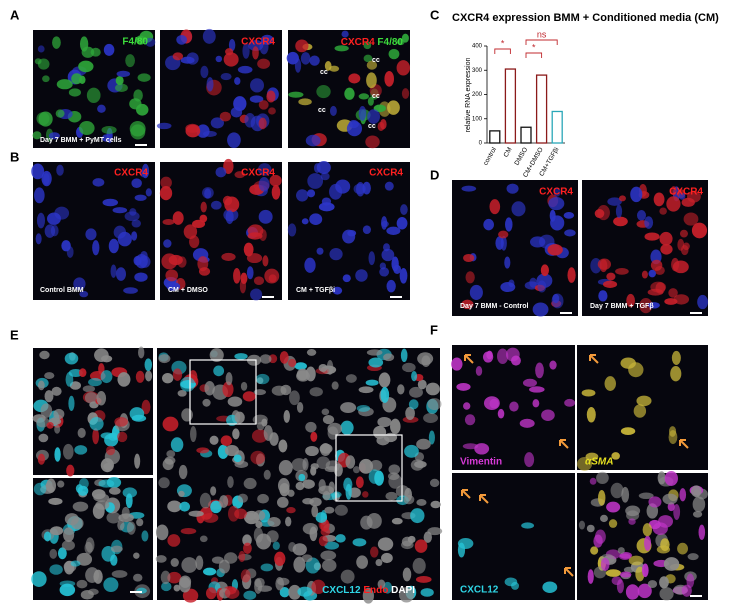 The width and height of the screenshot is (734, 609). I want to click on arrow, so click(594, 359).